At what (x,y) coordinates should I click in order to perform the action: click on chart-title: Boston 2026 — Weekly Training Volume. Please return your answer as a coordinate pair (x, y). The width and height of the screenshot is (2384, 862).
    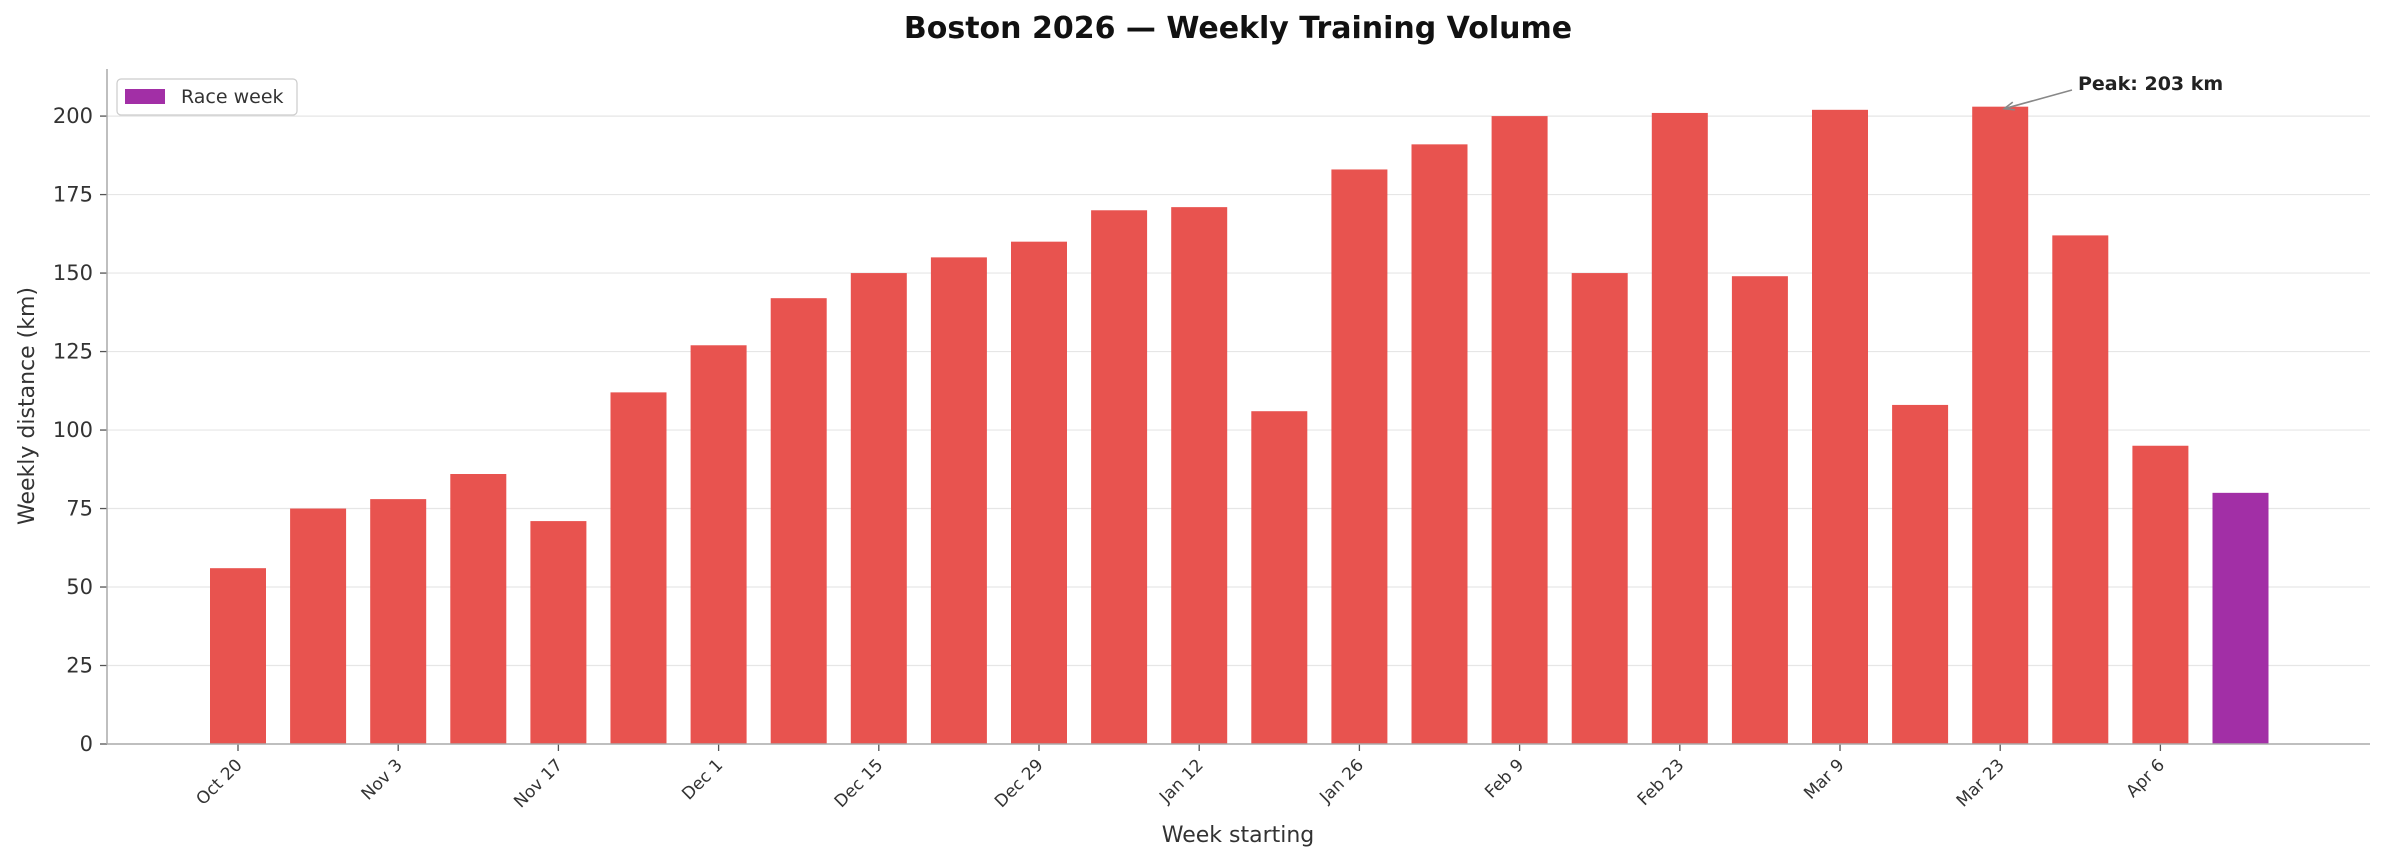
    Looking at the image, I should click on (1238, 28).